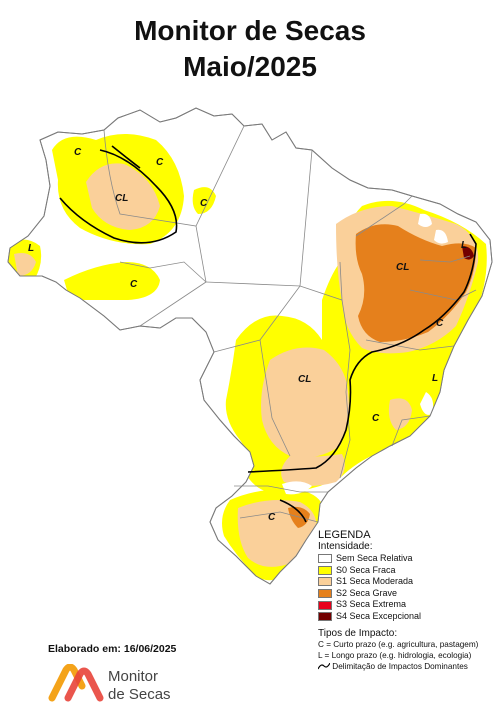  What do you see at coordinates (408, 571) in the screenshot?
I see `legend-item-s0: S0 Seca Fraca` at bounding box center [408, 571].